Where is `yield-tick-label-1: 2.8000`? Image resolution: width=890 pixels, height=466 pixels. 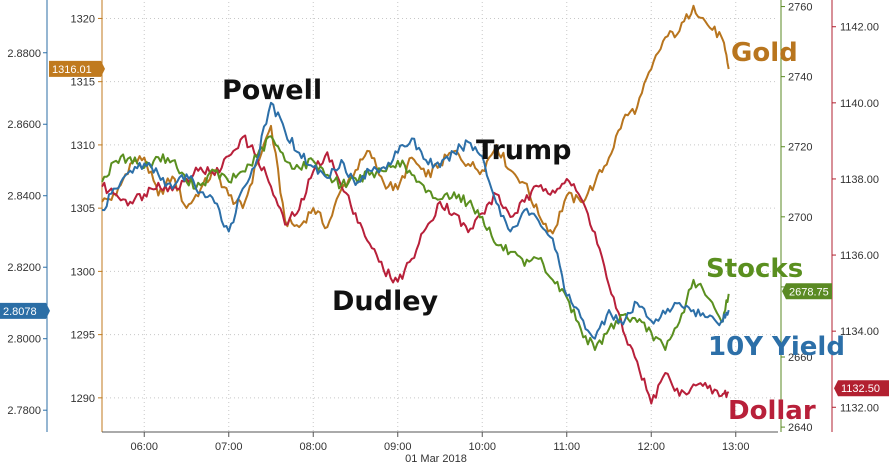 yield-tick-label-1: 2.8000 is located at coordinates (24, 340).